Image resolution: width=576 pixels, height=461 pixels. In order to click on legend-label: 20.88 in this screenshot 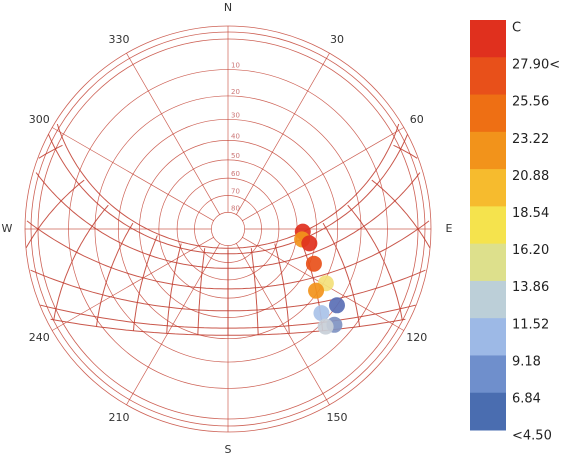, I will do `click(530, 176)`.